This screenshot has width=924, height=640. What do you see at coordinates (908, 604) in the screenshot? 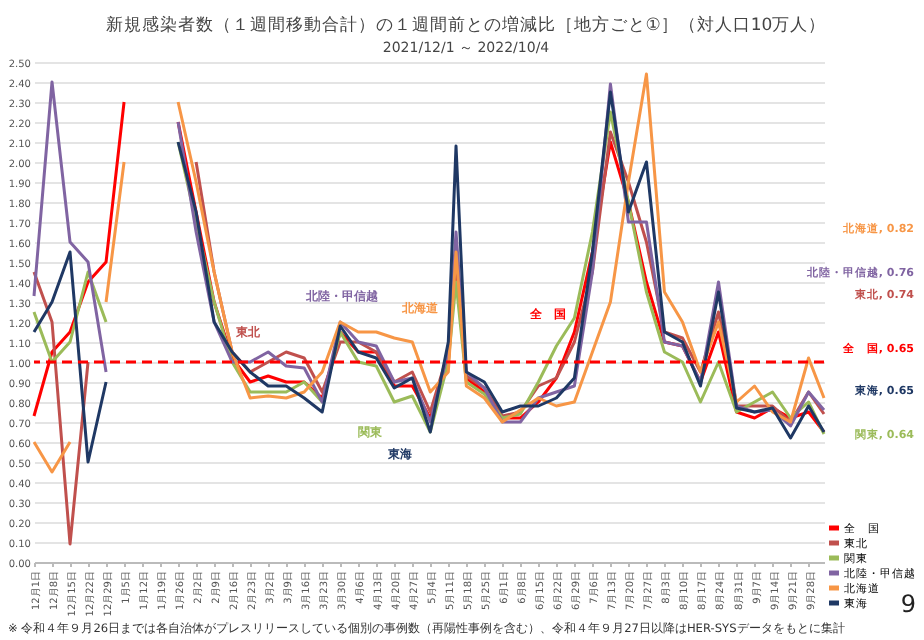
I see `text: 9` at bounding box center [908, 604].